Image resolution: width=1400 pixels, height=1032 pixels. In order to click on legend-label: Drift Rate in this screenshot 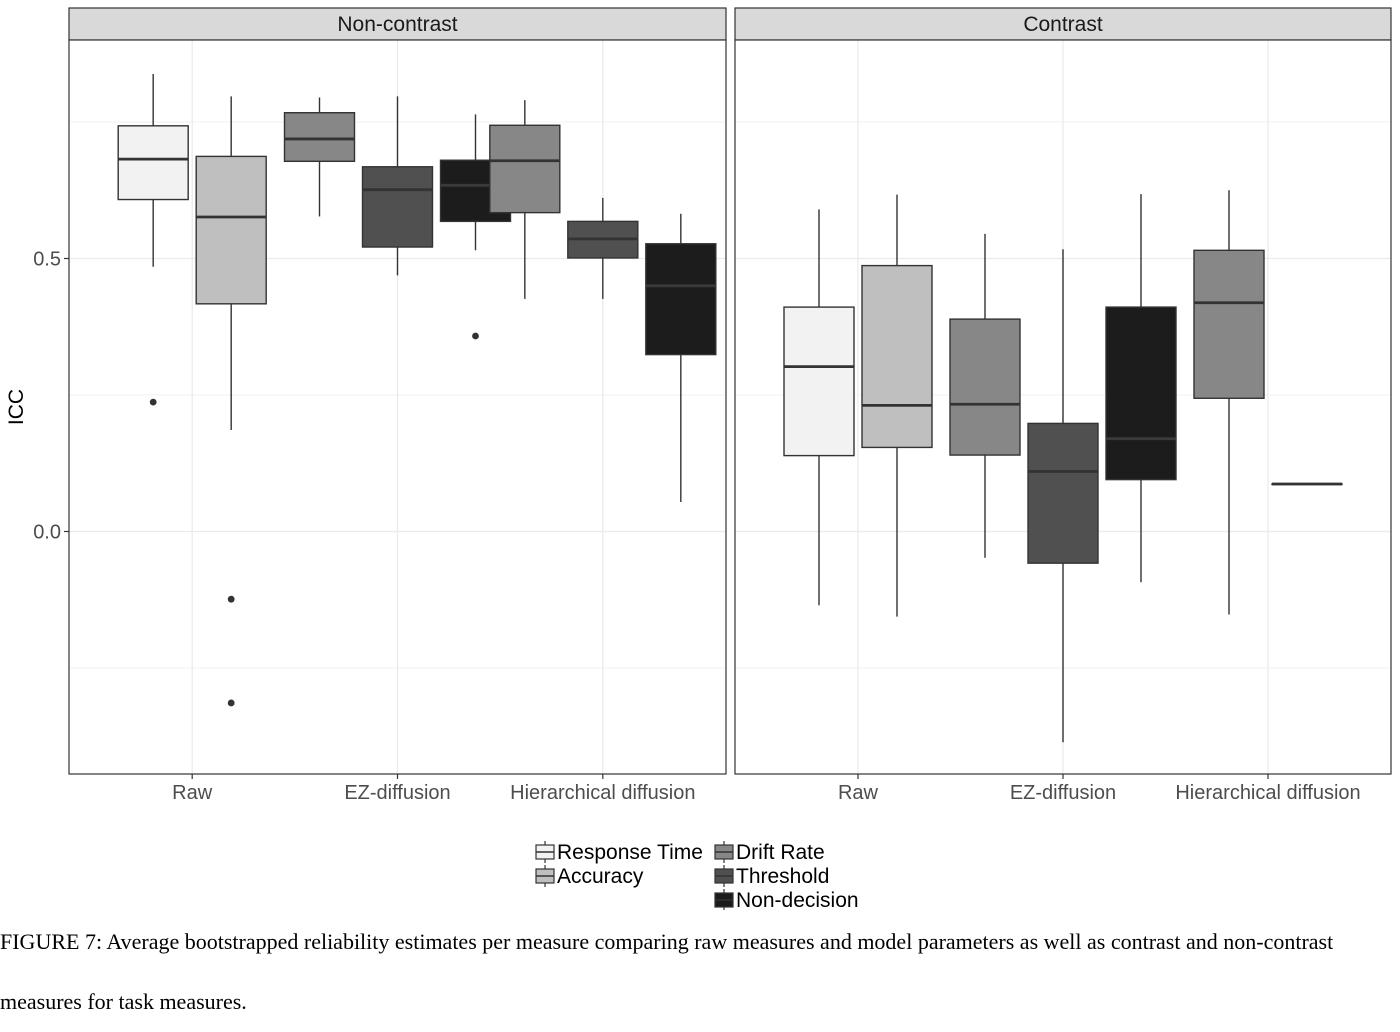, I will do `click(780, 852)`.